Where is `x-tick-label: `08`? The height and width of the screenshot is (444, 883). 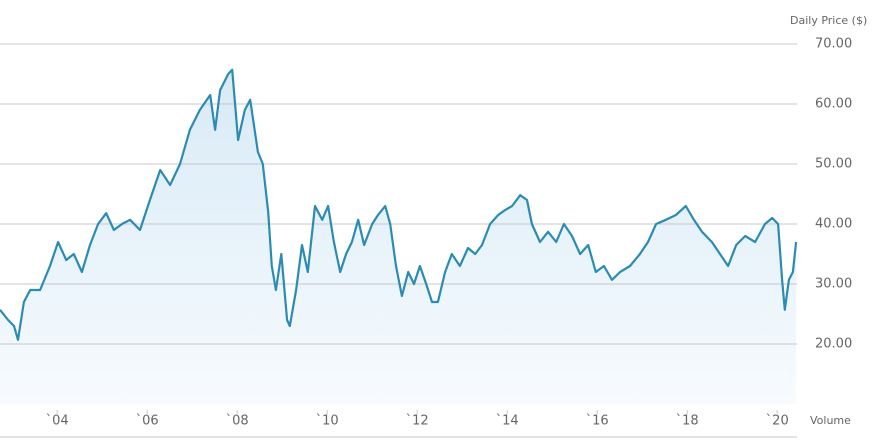
x-tick-label: `08 is located at coordinates (237, 421).